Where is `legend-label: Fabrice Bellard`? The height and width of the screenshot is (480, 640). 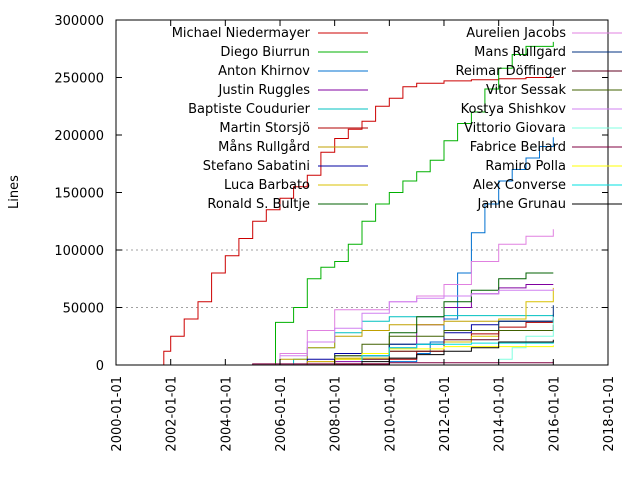 legend-label: Fabrice Bellard is located at coordinates (518, 147).